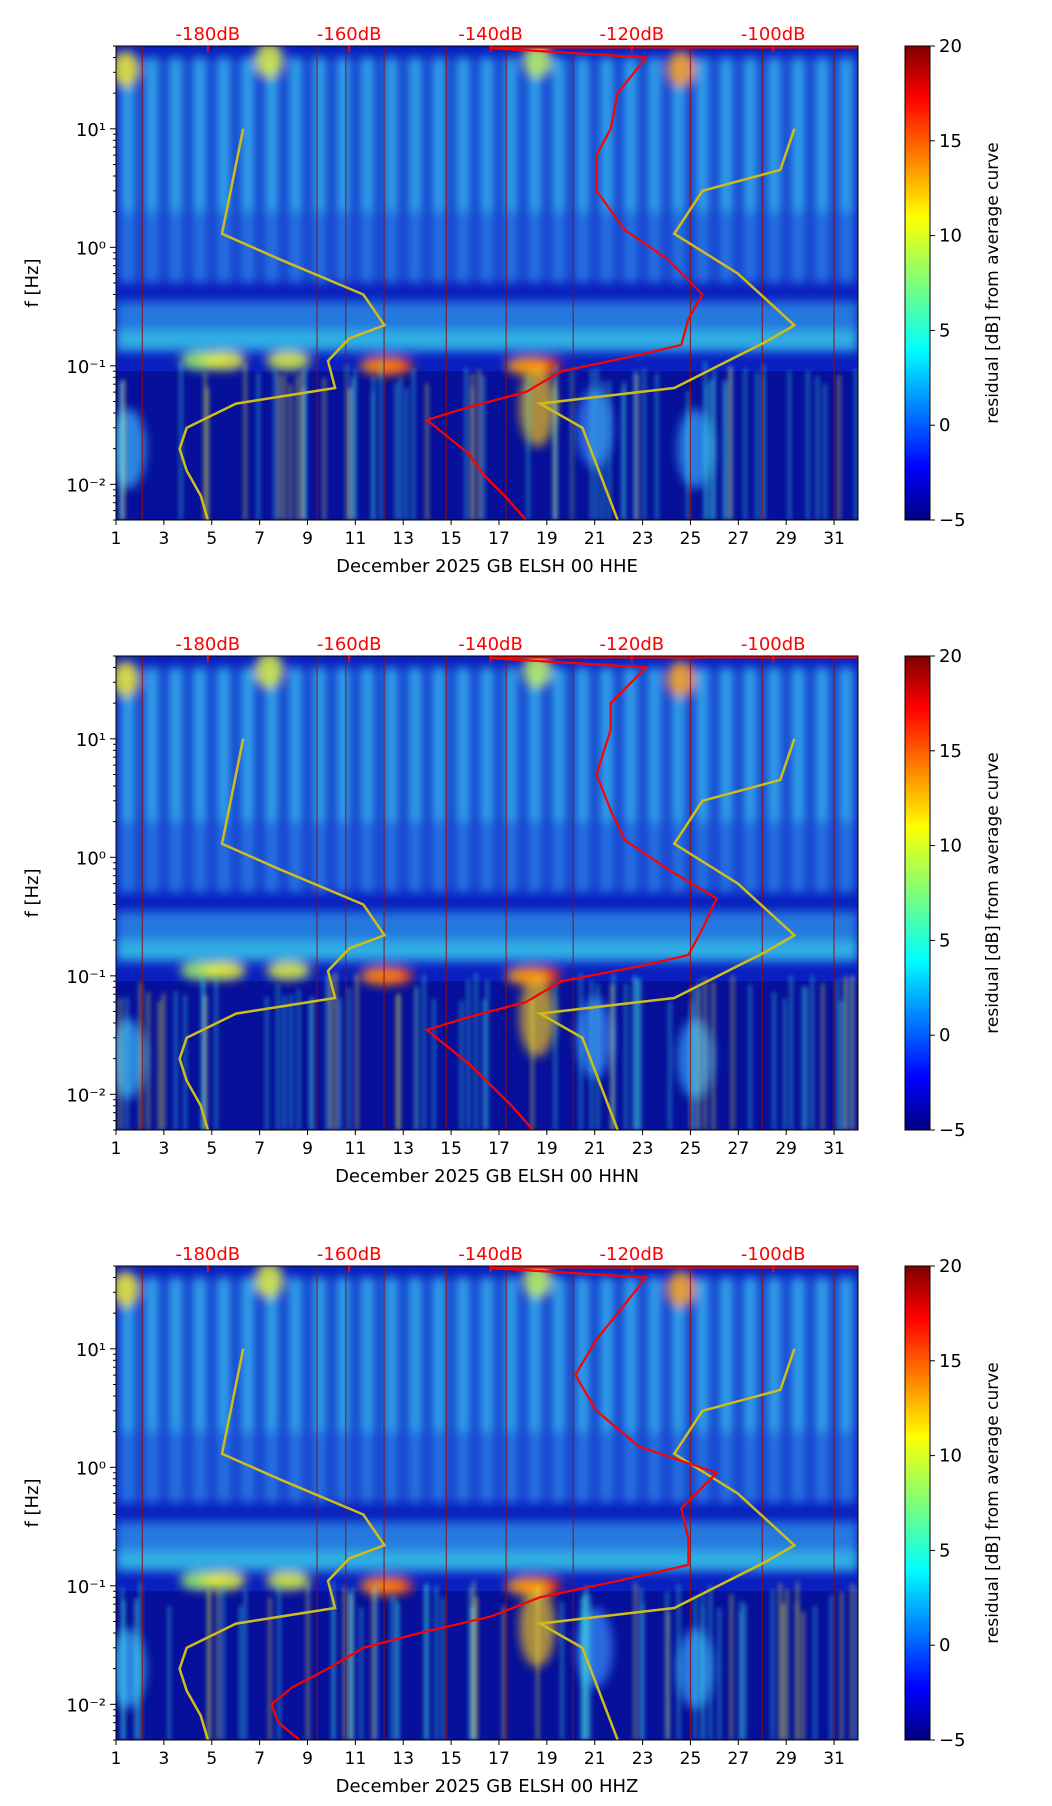 The height and width of the screenshot is (1806, 1052). What do you see at coordinates (666, 324) in the screenshot?
I see `high-noise-model-curve` at bounding box center [666, 324].